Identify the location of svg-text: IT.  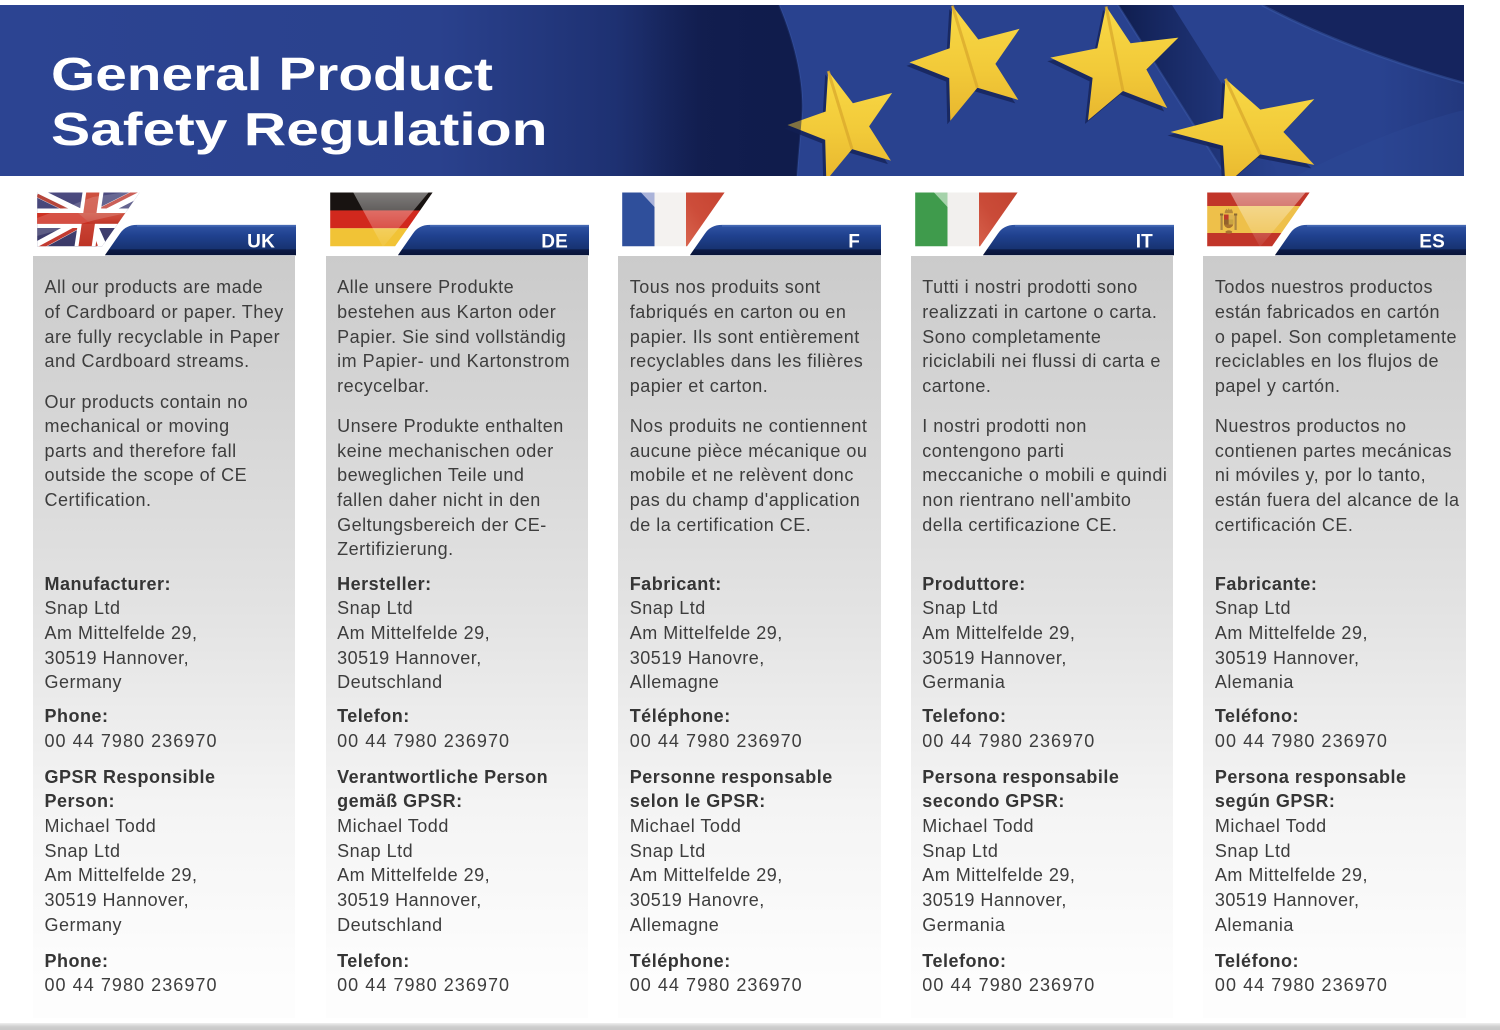
(1144, 242).